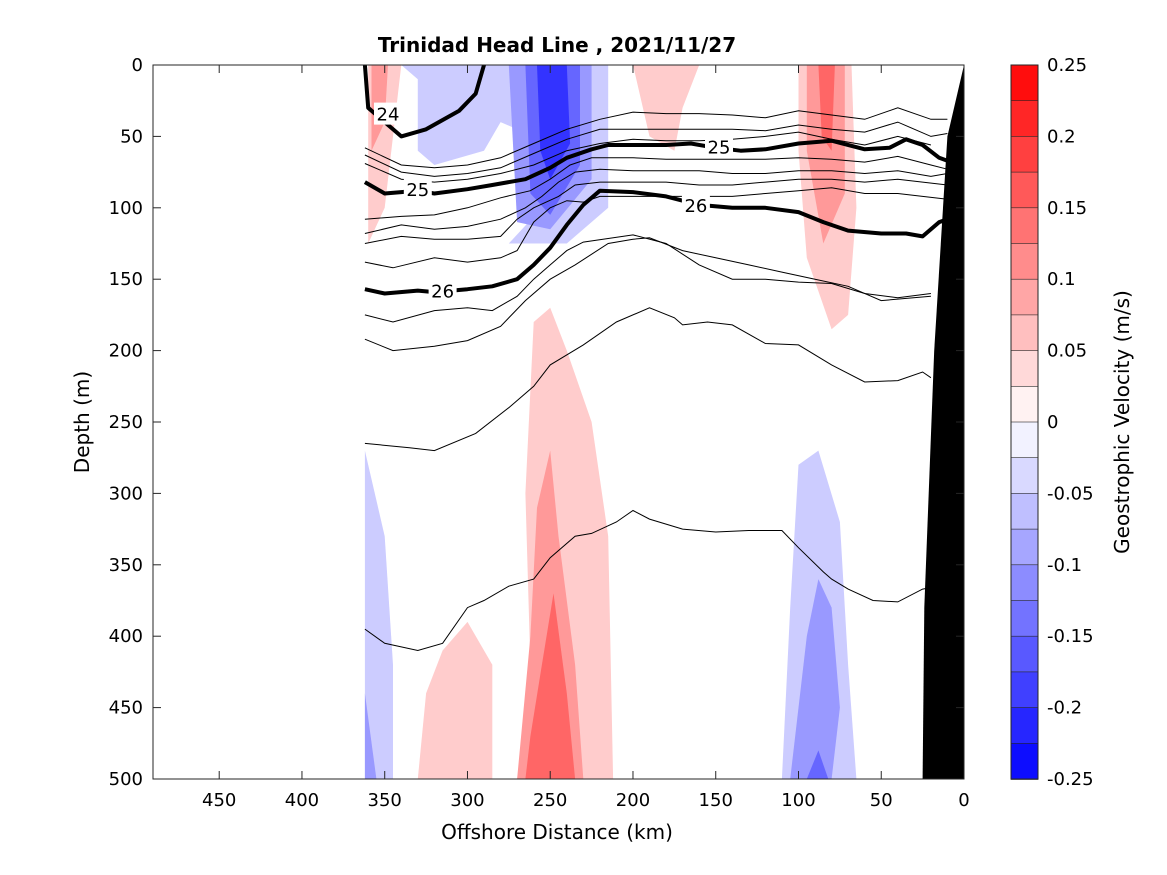 The width and height of the screenshot is (1167, 875). What do you see at coordinates (1067, 65) in the screenshot?
I see `colorbar-tick-label: 0.25` at bounding box center [1067, 65].